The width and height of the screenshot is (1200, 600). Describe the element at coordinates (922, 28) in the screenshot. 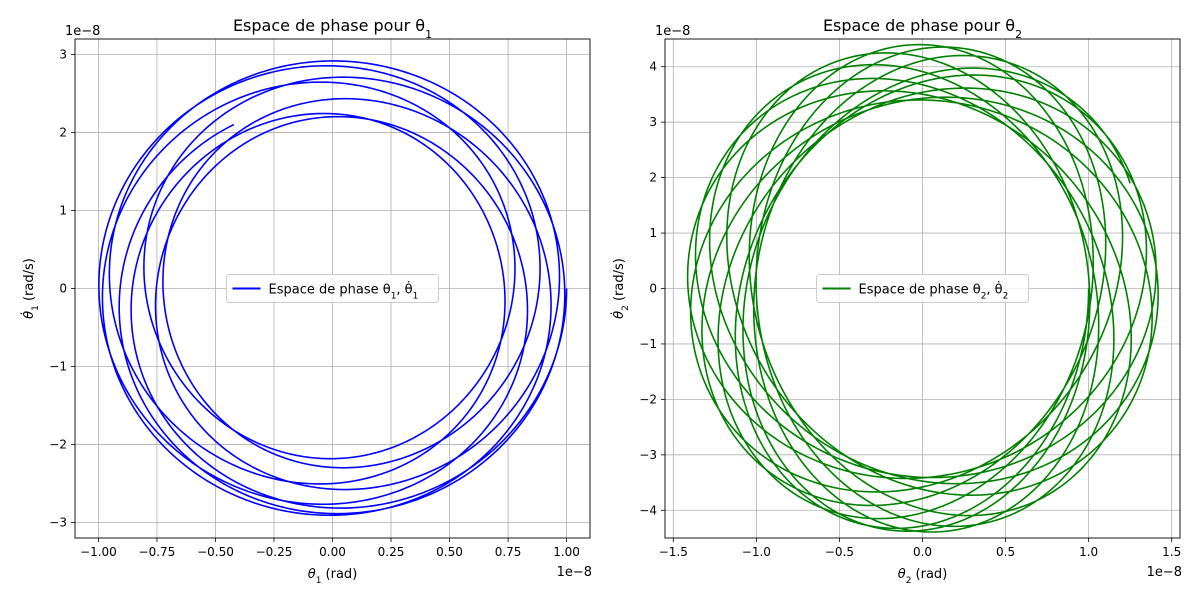

I see `chart-title: Espace de phase pour θ2` at that location.